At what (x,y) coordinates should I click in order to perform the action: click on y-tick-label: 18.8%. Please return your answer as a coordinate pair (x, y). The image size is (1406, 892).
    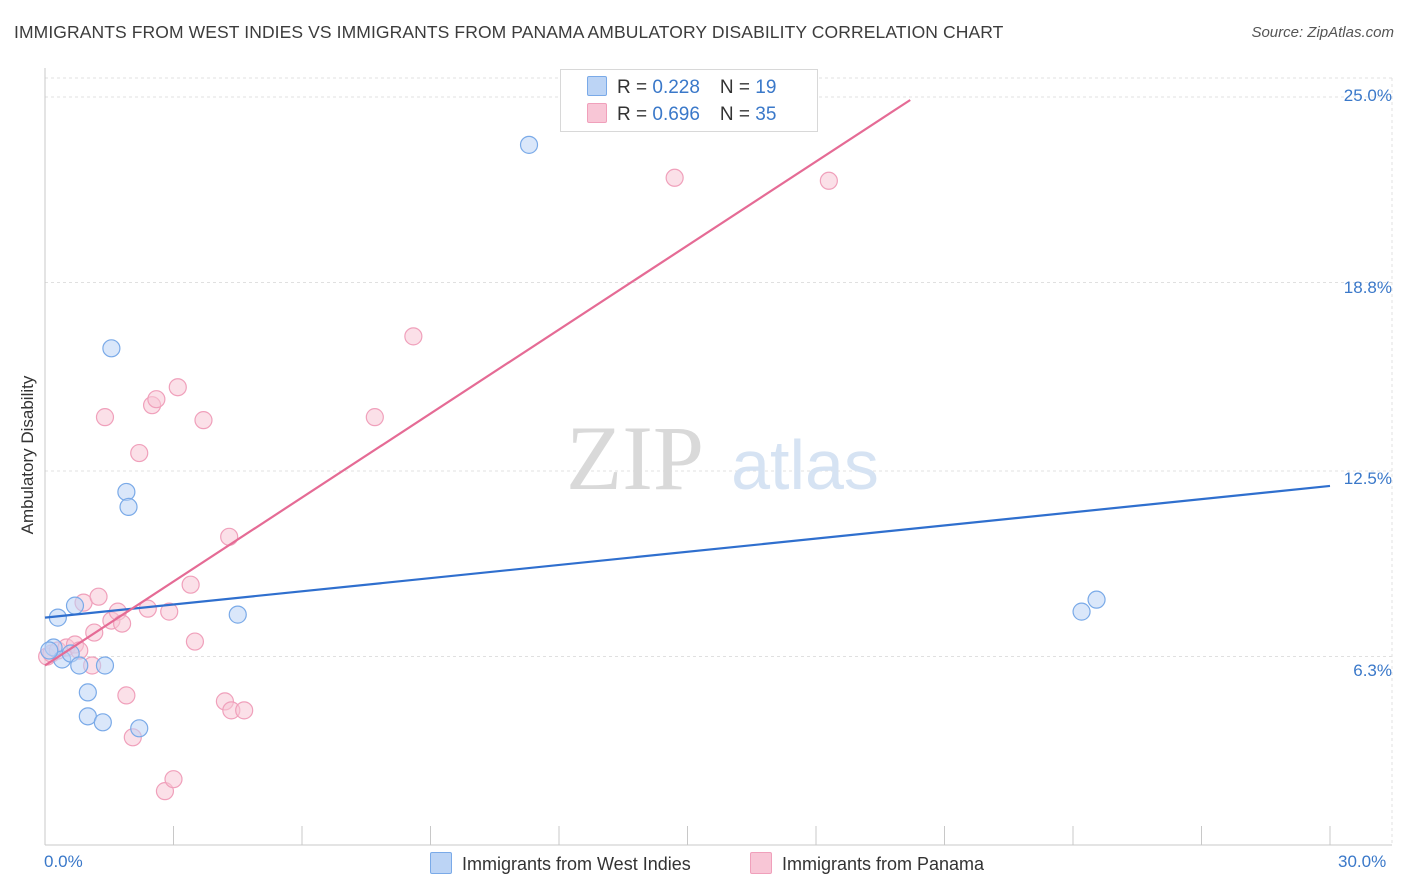
    Looking at the image, I should click on (1367, 287).